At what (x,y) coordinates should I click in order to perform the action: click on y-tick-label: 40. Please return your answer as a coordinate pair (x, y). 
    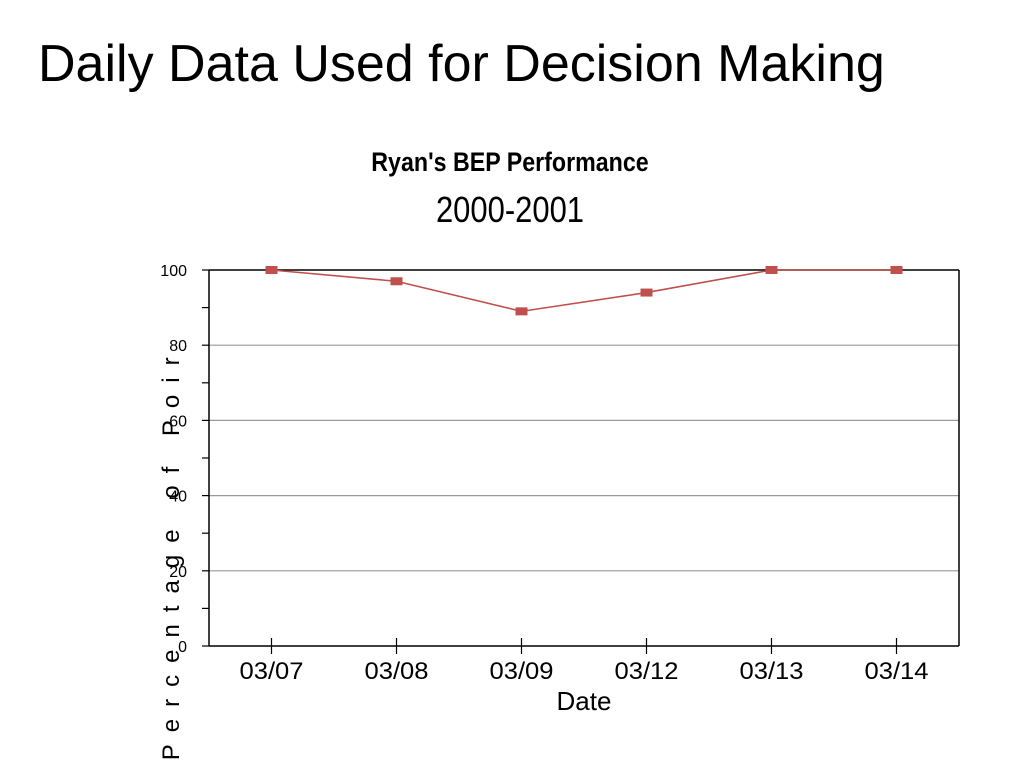
    Looking at the image, I should click on (178, 497).